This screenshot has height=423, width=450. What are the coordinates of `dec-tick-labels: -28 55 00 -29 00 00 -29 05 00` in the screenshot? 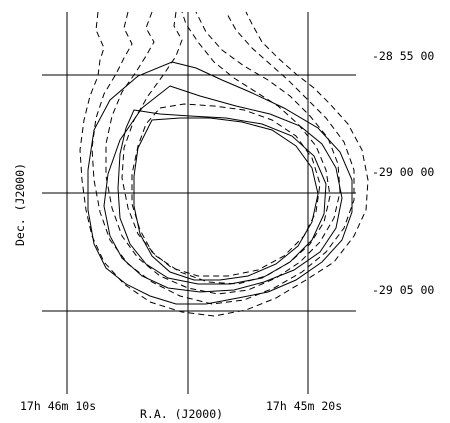 It's located at (403, 173).